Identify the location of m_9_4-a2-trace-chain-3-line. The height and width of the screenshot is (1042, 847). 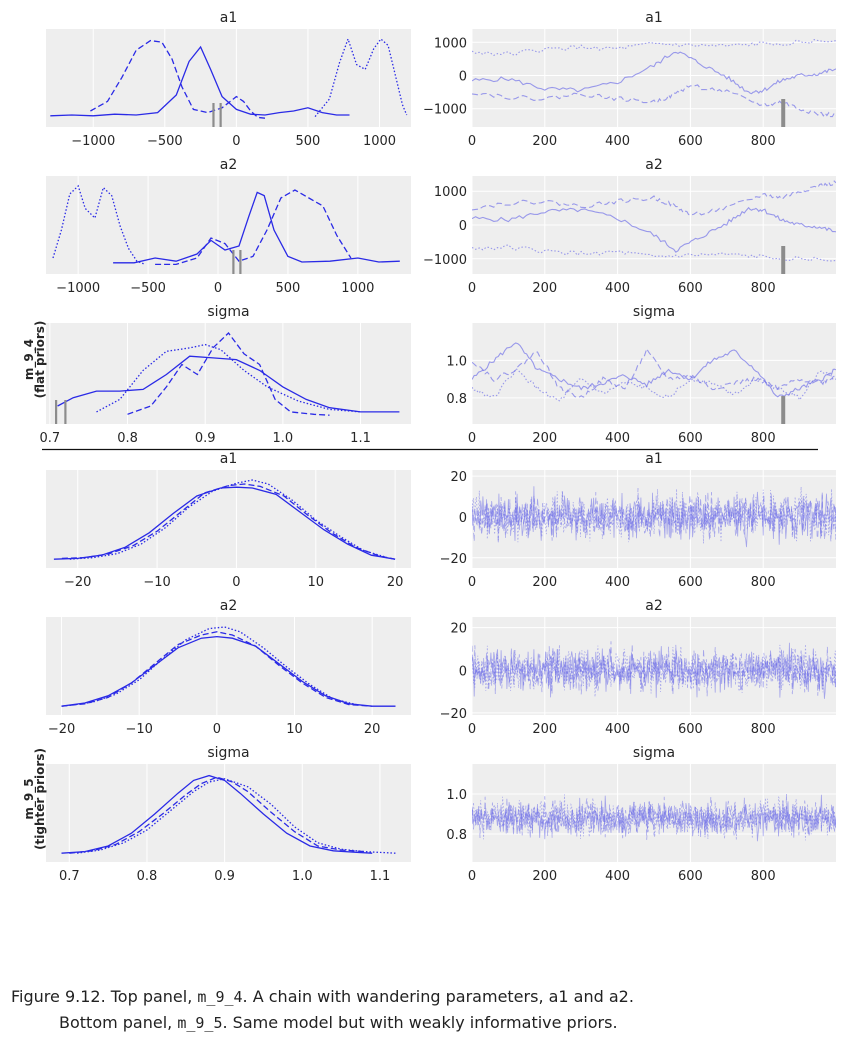
(654, 253).